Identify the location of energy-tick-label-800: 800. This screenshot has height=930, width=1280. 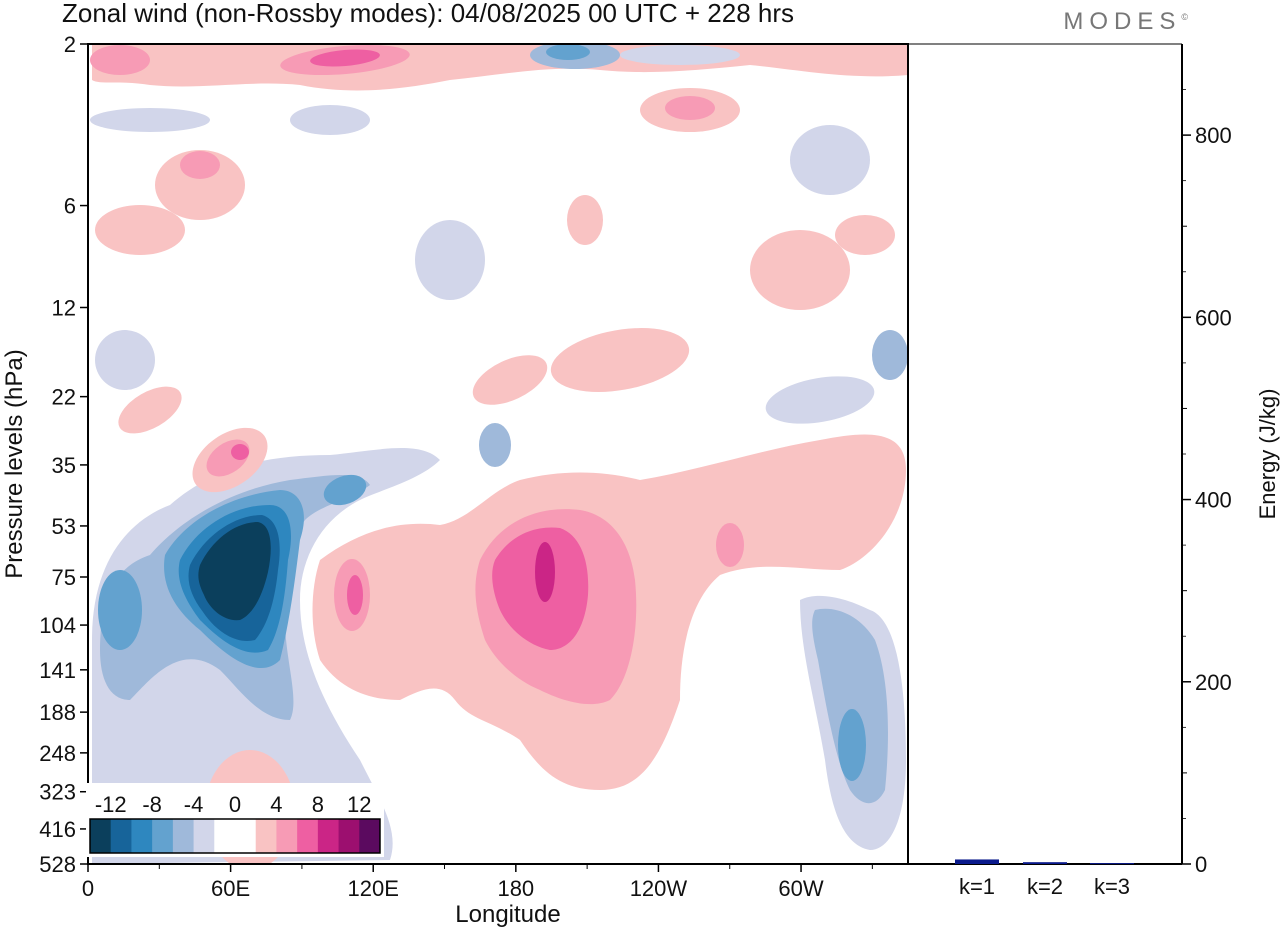
(1213, 135).